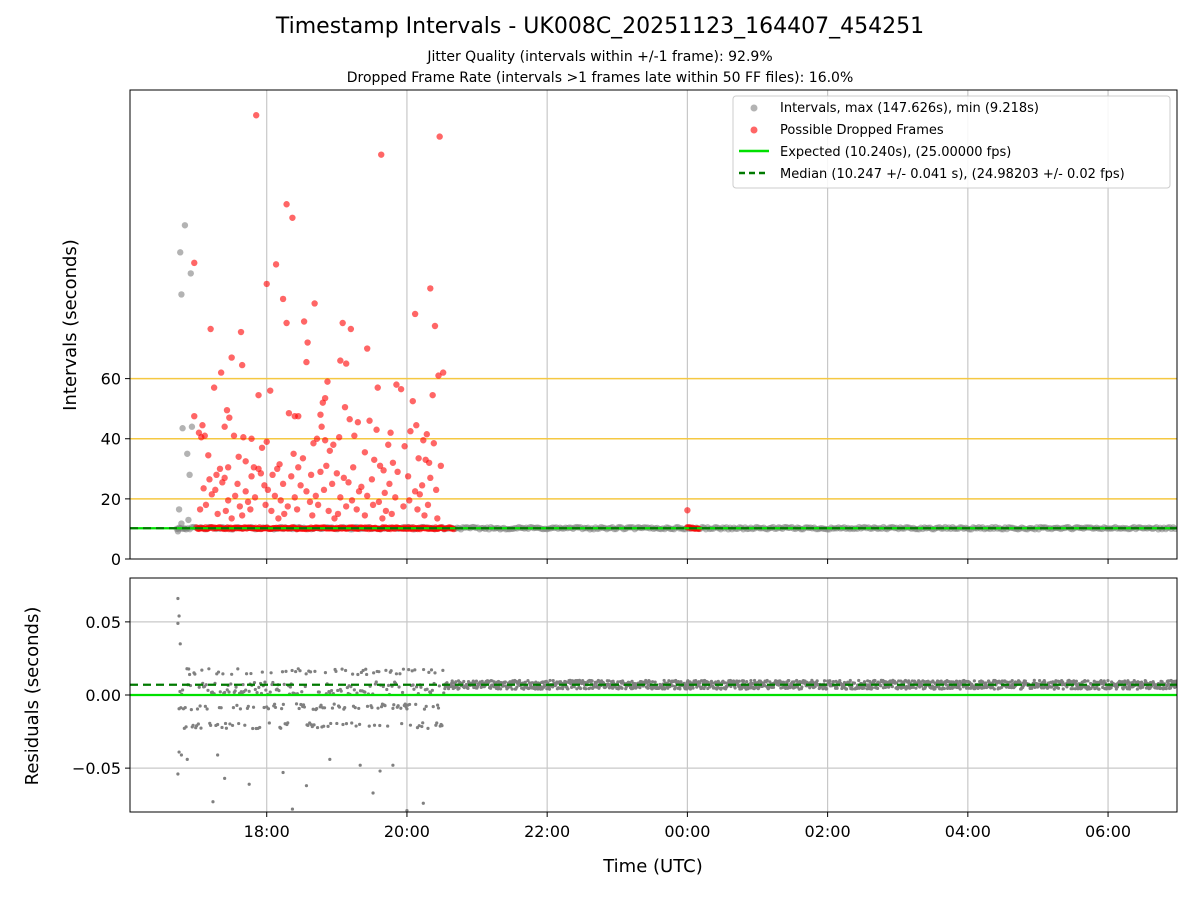 The height and width of the screenshot is (900, 1200). Describe the element at coordinates (111, 439) in the screenshot. I see `y-tick-label: 40` at that location.